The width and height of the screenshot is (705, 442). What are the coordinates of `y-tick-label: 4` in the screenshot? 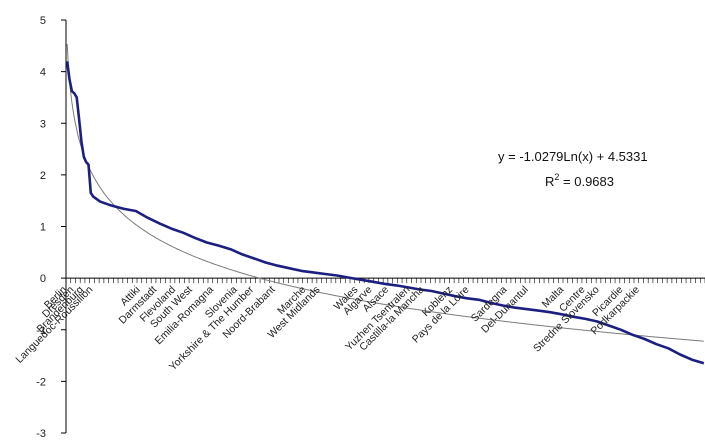 It's located at (43, 73).